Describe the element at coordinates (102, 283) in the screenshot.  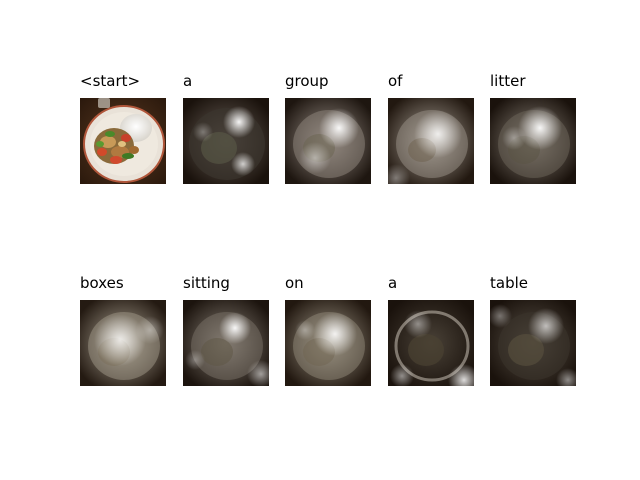
I see `token-label: boxes` at that location.